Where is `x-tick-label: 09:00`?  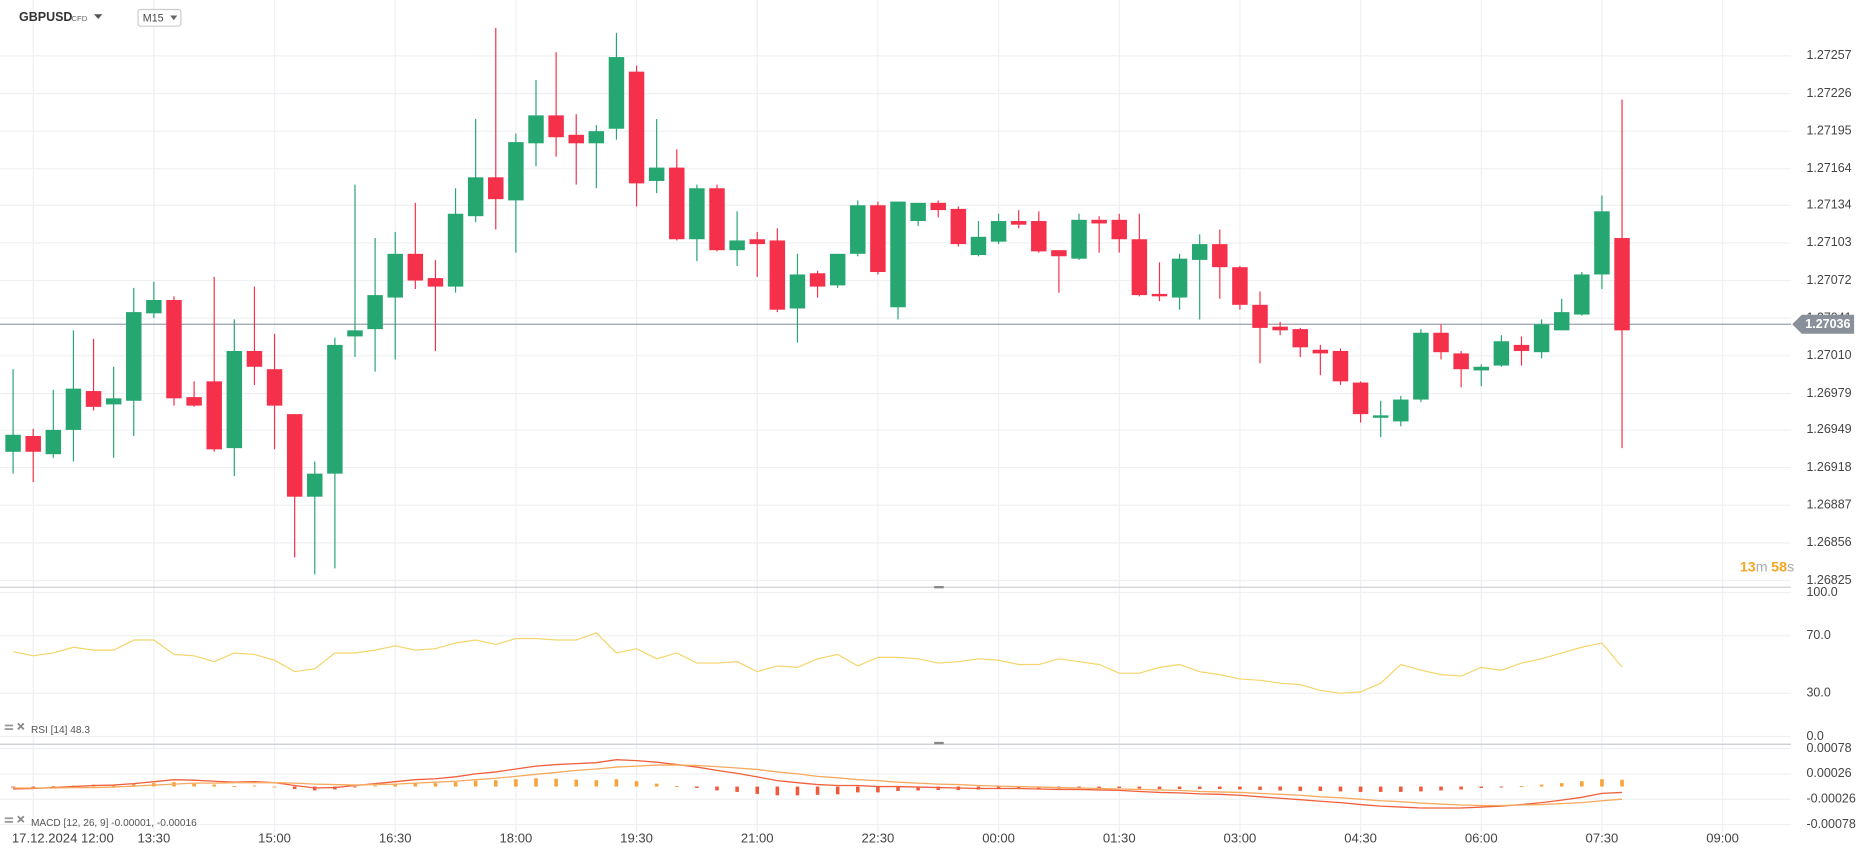 x-tick-label: 09:00 is located at coordinates (1722, 837).